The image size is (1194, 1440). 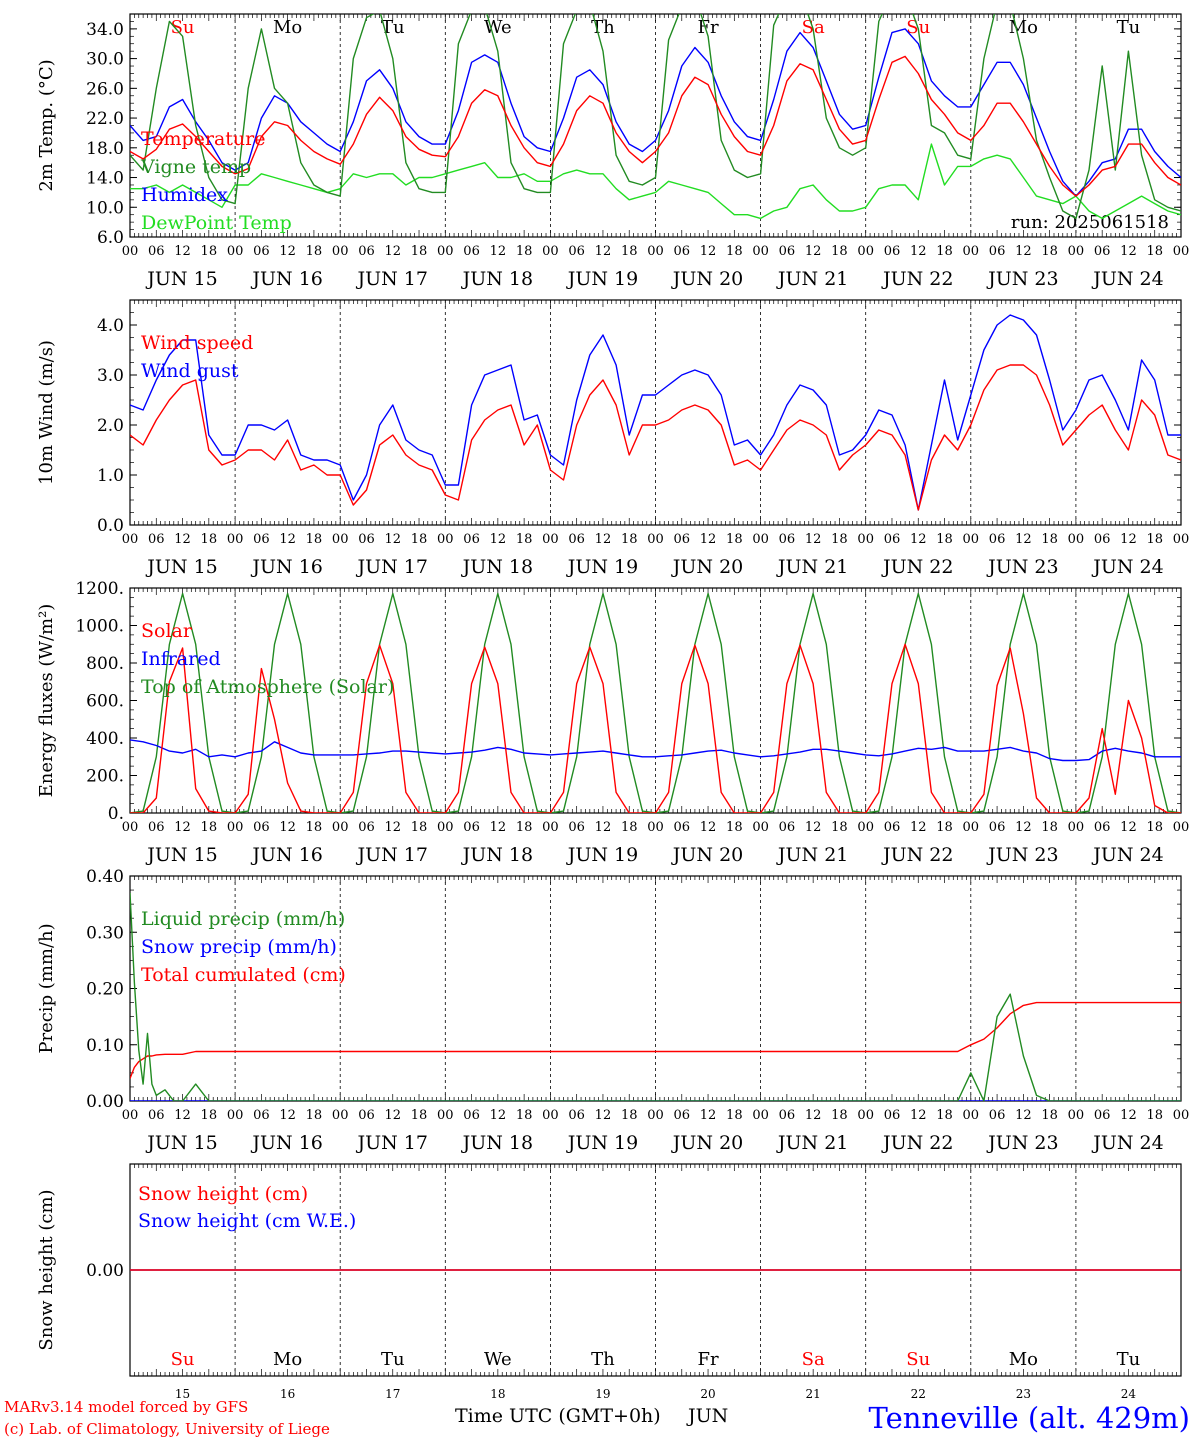 What do you see at coordinates (243, 919) in the screenshot?
I see `legend-entry: Liquid precip (mm/h)` at bounding box center [243, 919].